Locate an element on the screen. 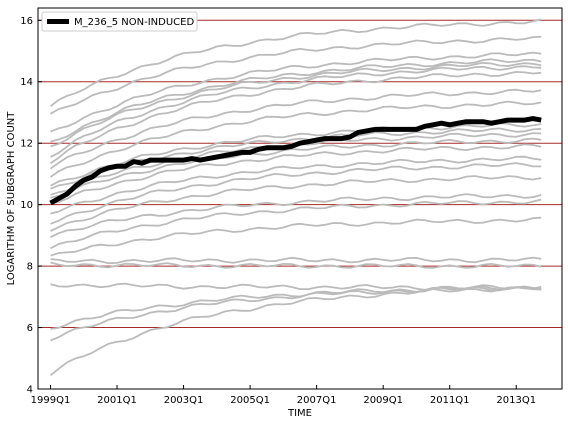 Image resolution: width=568 pixels, height=424 pixels. y-tick-label: 14 is located at coordinates (26, 82).